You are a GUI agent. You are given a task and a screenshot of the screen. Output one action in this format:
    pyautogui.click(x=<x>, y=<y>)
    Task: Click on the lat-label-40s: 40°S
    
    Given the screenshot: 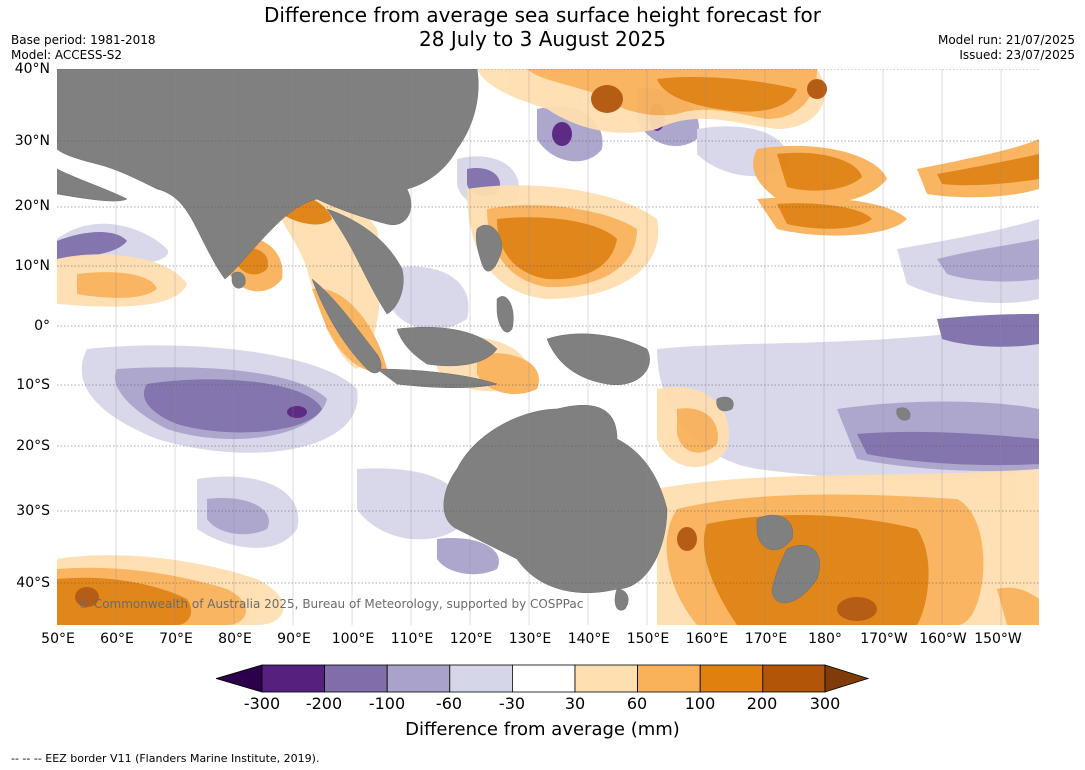 What is the action you would take?
    pyautogui.click(x=33, y=583)
    